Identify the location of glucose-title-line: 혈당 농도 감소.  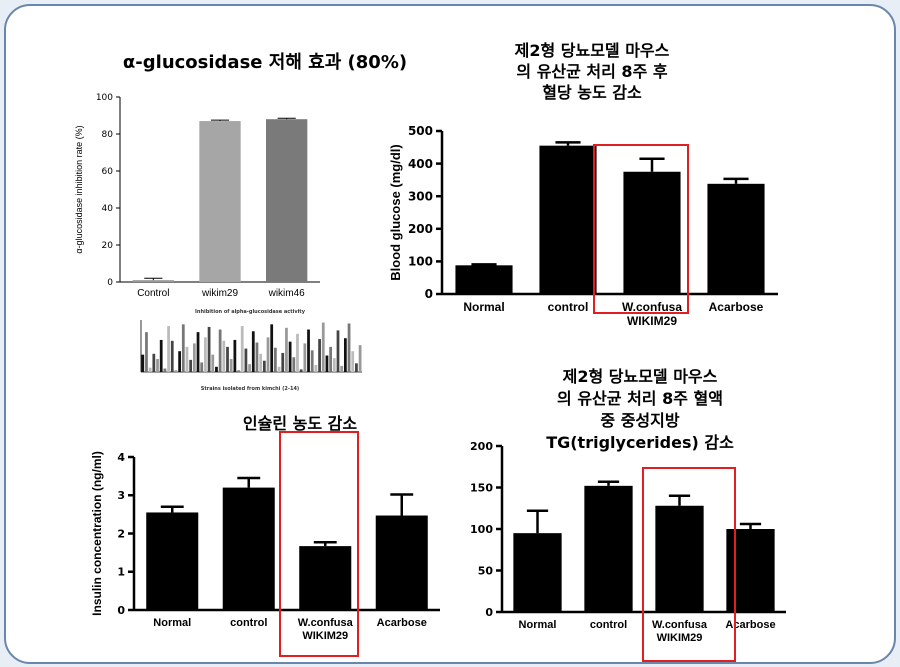
(592, 92).